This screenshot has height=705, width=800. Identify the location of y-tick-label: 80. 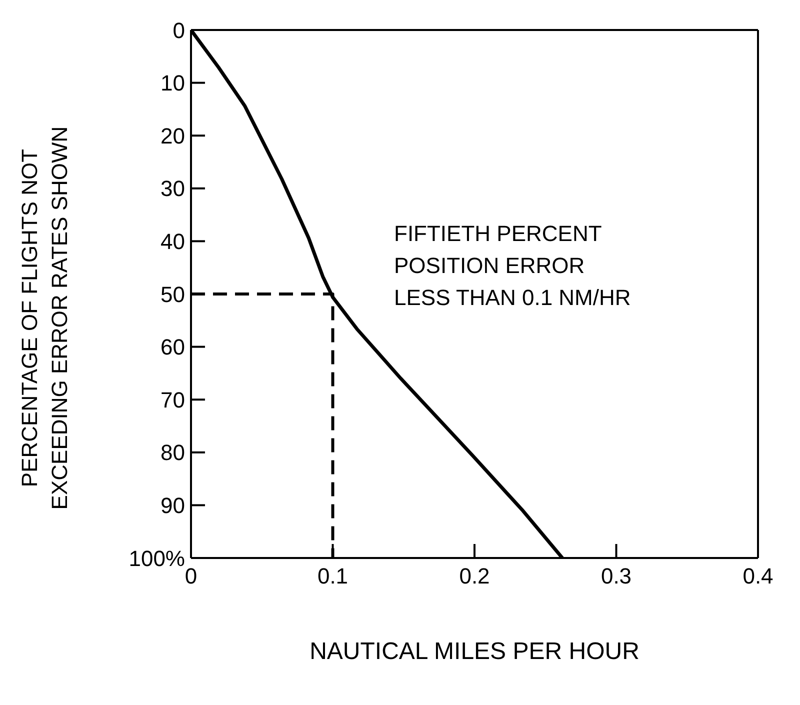
(172, 453).